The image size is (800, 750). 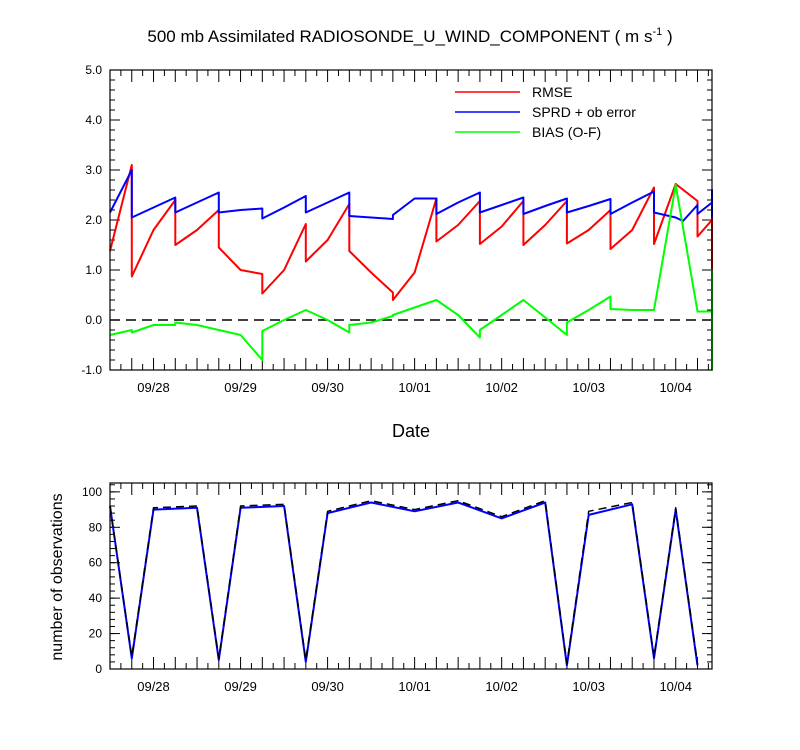 I want to click on y-tick-label: 4.0, so click(x=93, y=120).